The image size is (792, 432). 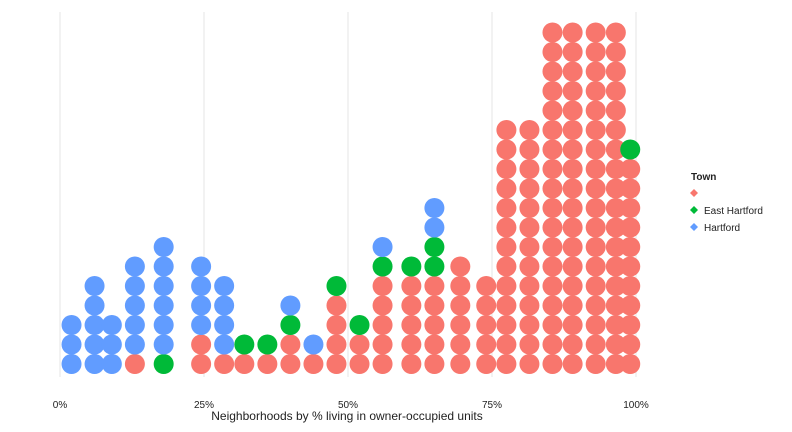 I want to click on x-tick-label: 75%, so click(x=492, y=405).